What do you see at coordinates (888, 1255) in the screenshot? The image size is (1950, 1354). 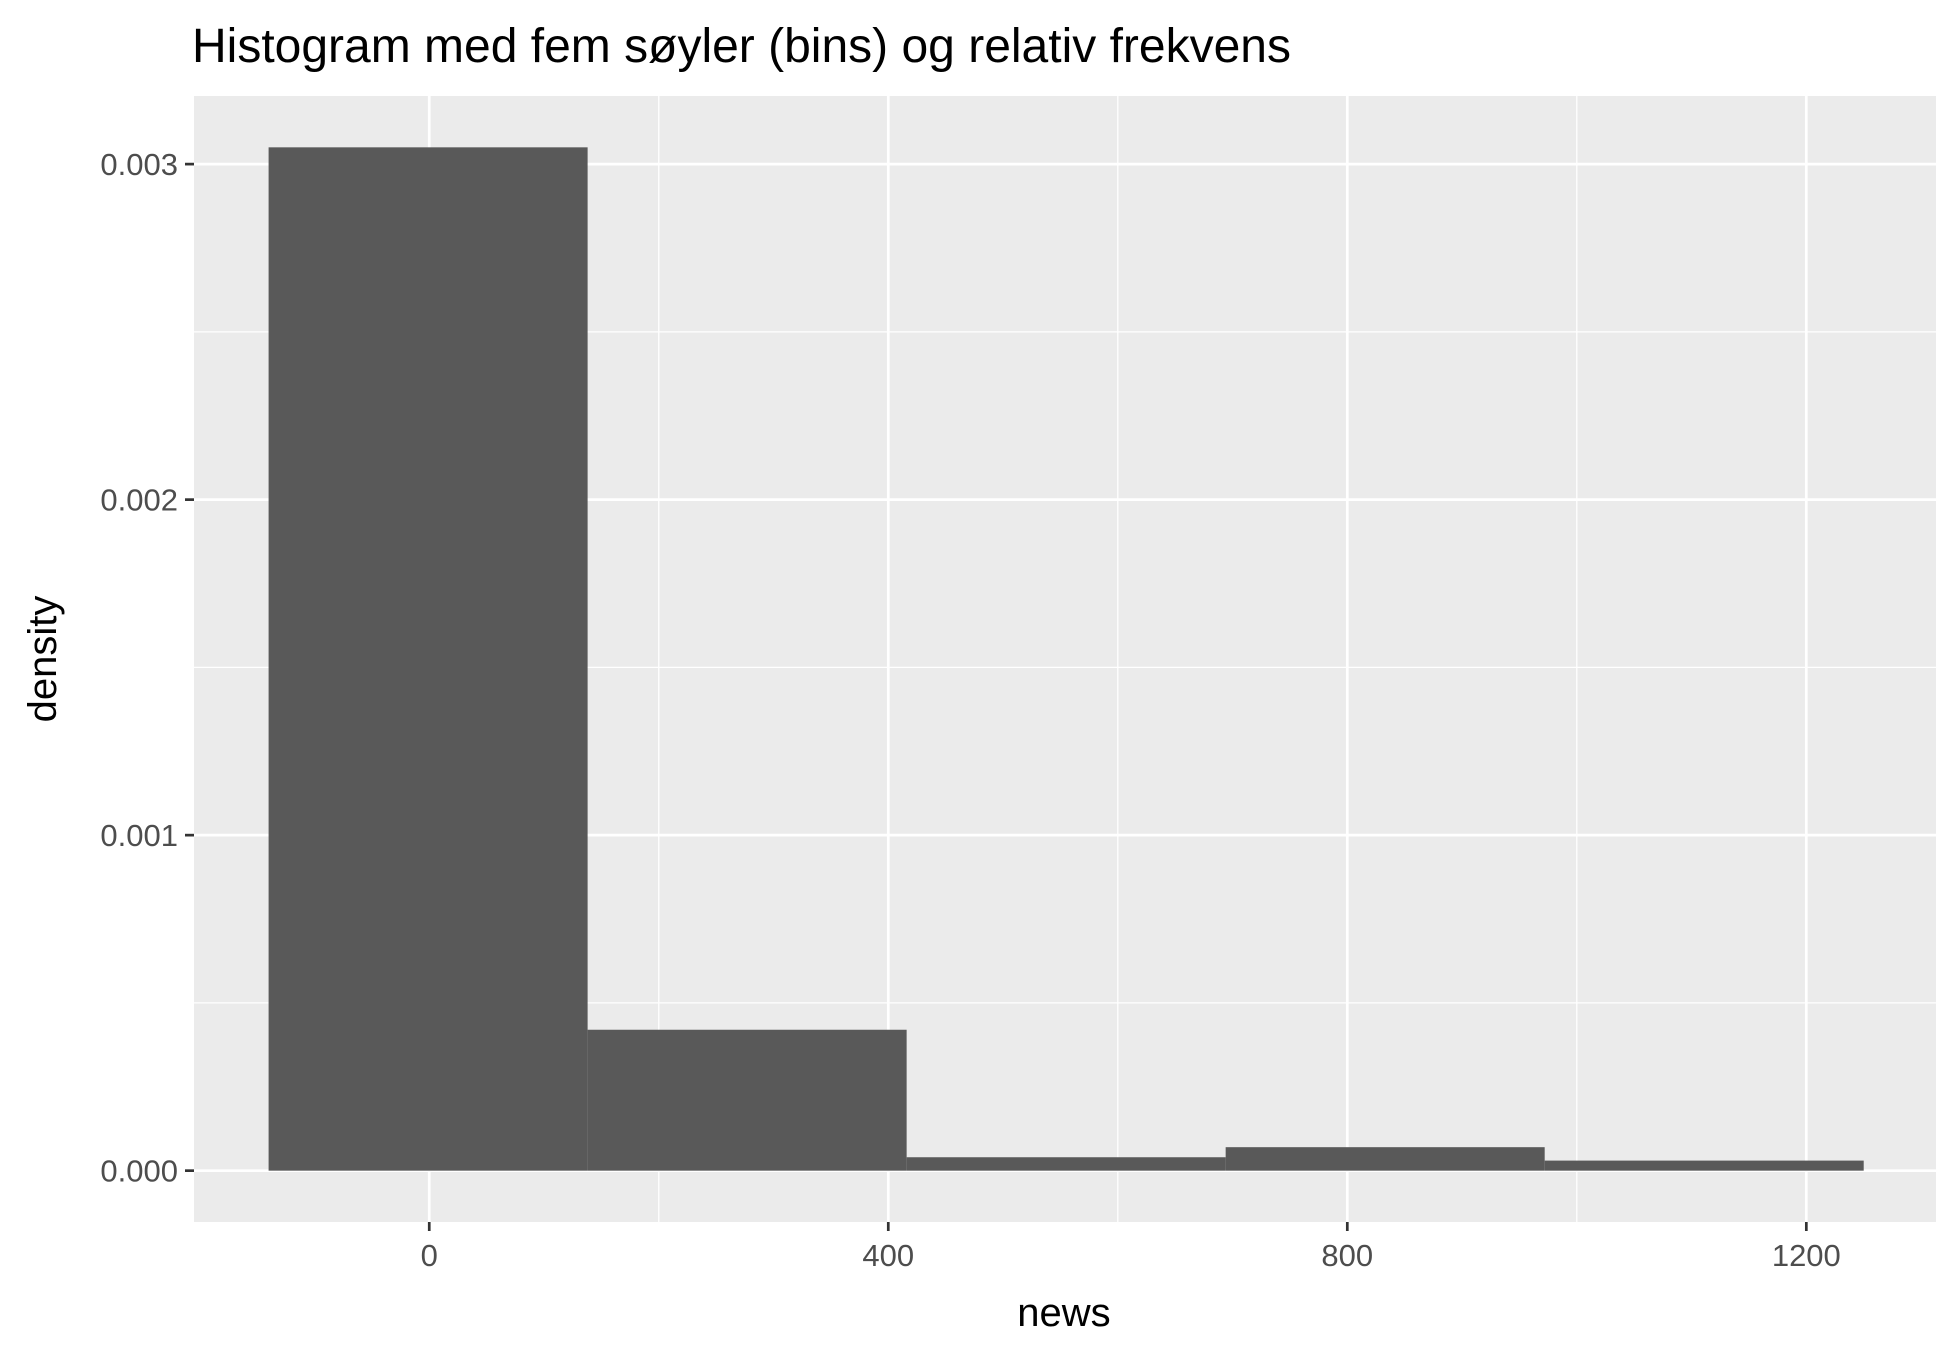 I see `x-tick-label: 400` at bounding box center [888, 1255].